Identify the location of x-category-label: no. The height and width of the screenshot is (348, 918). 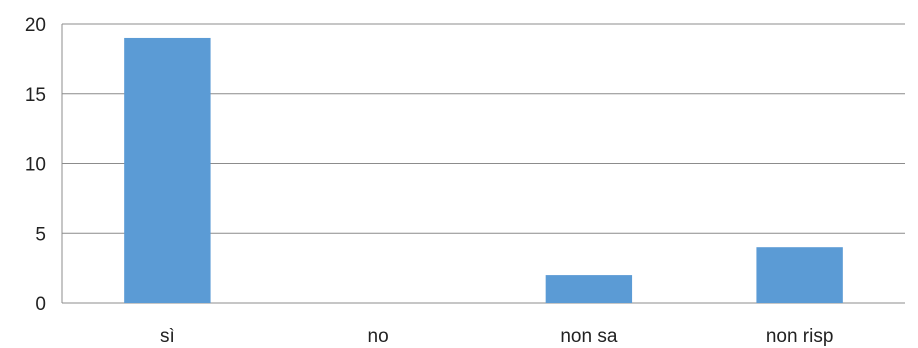
(378, 336).